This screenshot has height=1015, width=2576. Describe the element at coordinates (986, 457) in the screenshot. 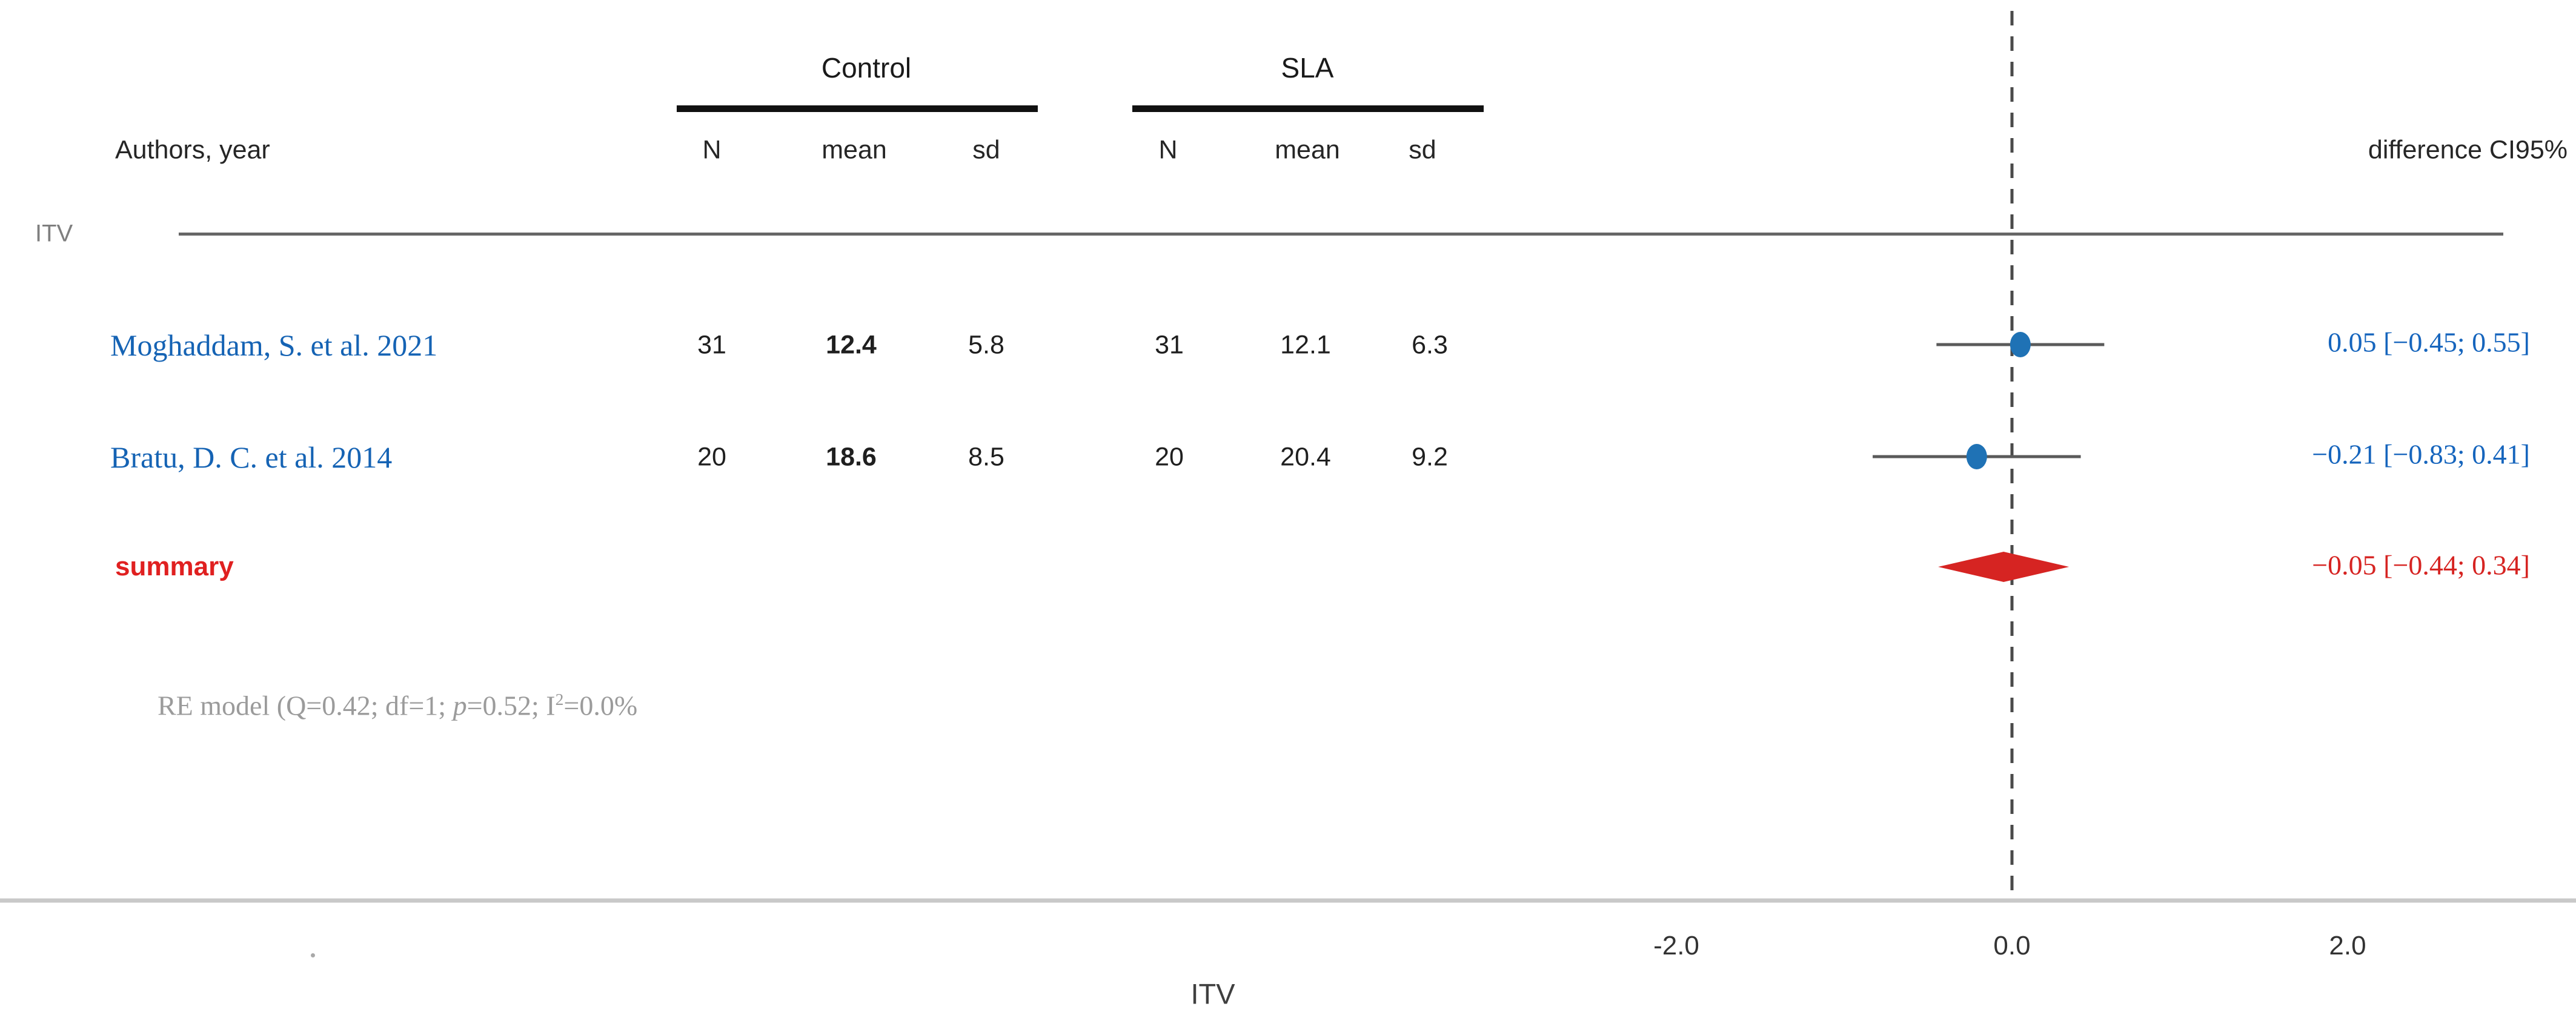

I see `control-sd-value: 8.5` at that location.